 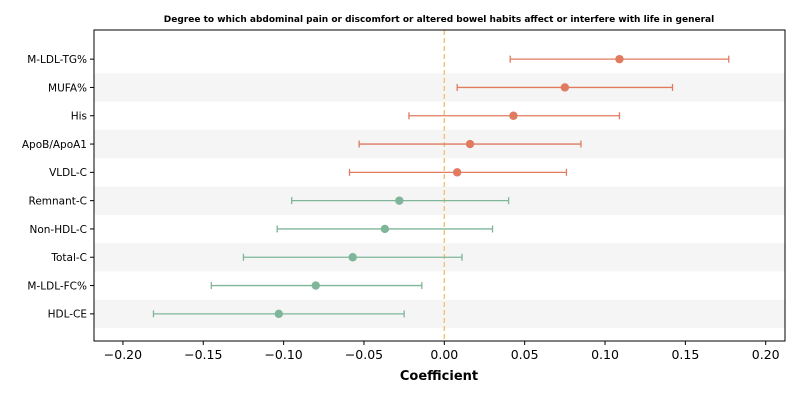 What do you see at coordinates (685, 354) in the screenshot?
I see `x-tick-label: 0.15` at bounding box center [685, 354].